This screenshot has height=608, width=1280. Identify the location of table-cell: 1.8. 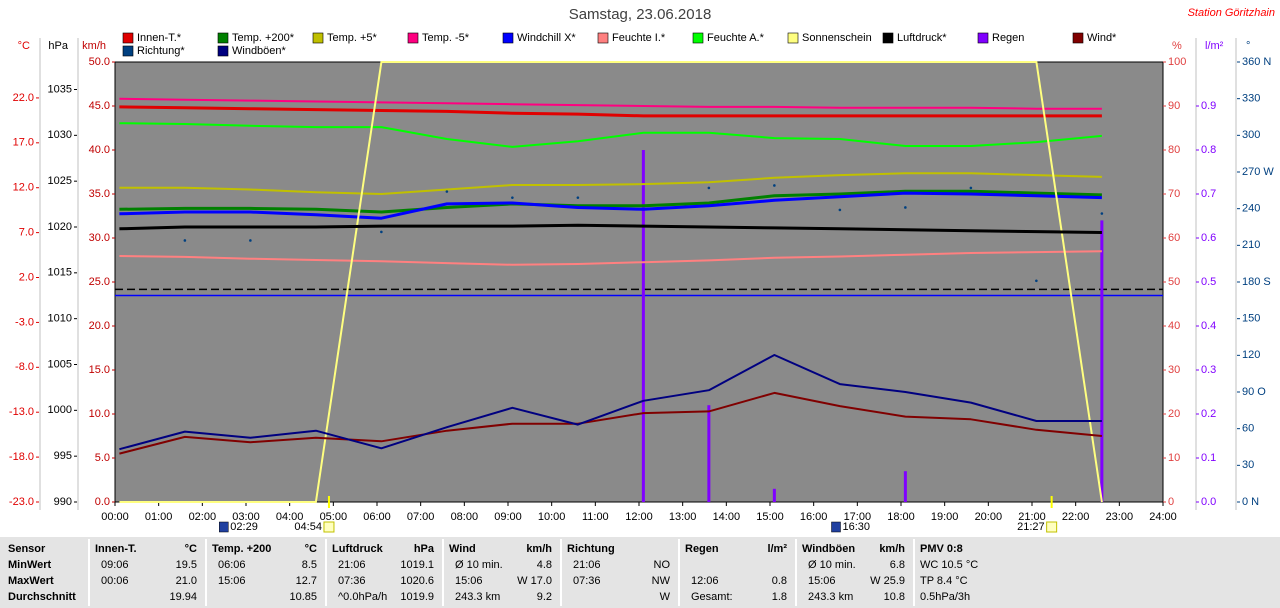
(779, 597).